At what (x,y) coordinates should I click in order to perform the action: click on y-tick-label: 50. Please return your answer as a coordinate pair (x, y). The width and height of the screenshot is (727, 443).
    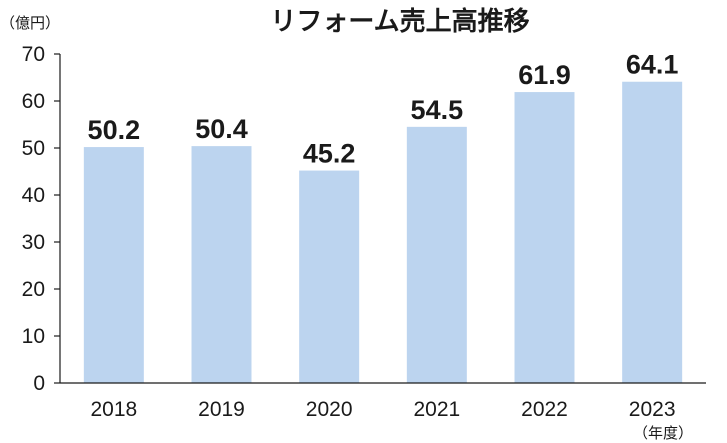
    Looking at the image, I should click on (33, 148).